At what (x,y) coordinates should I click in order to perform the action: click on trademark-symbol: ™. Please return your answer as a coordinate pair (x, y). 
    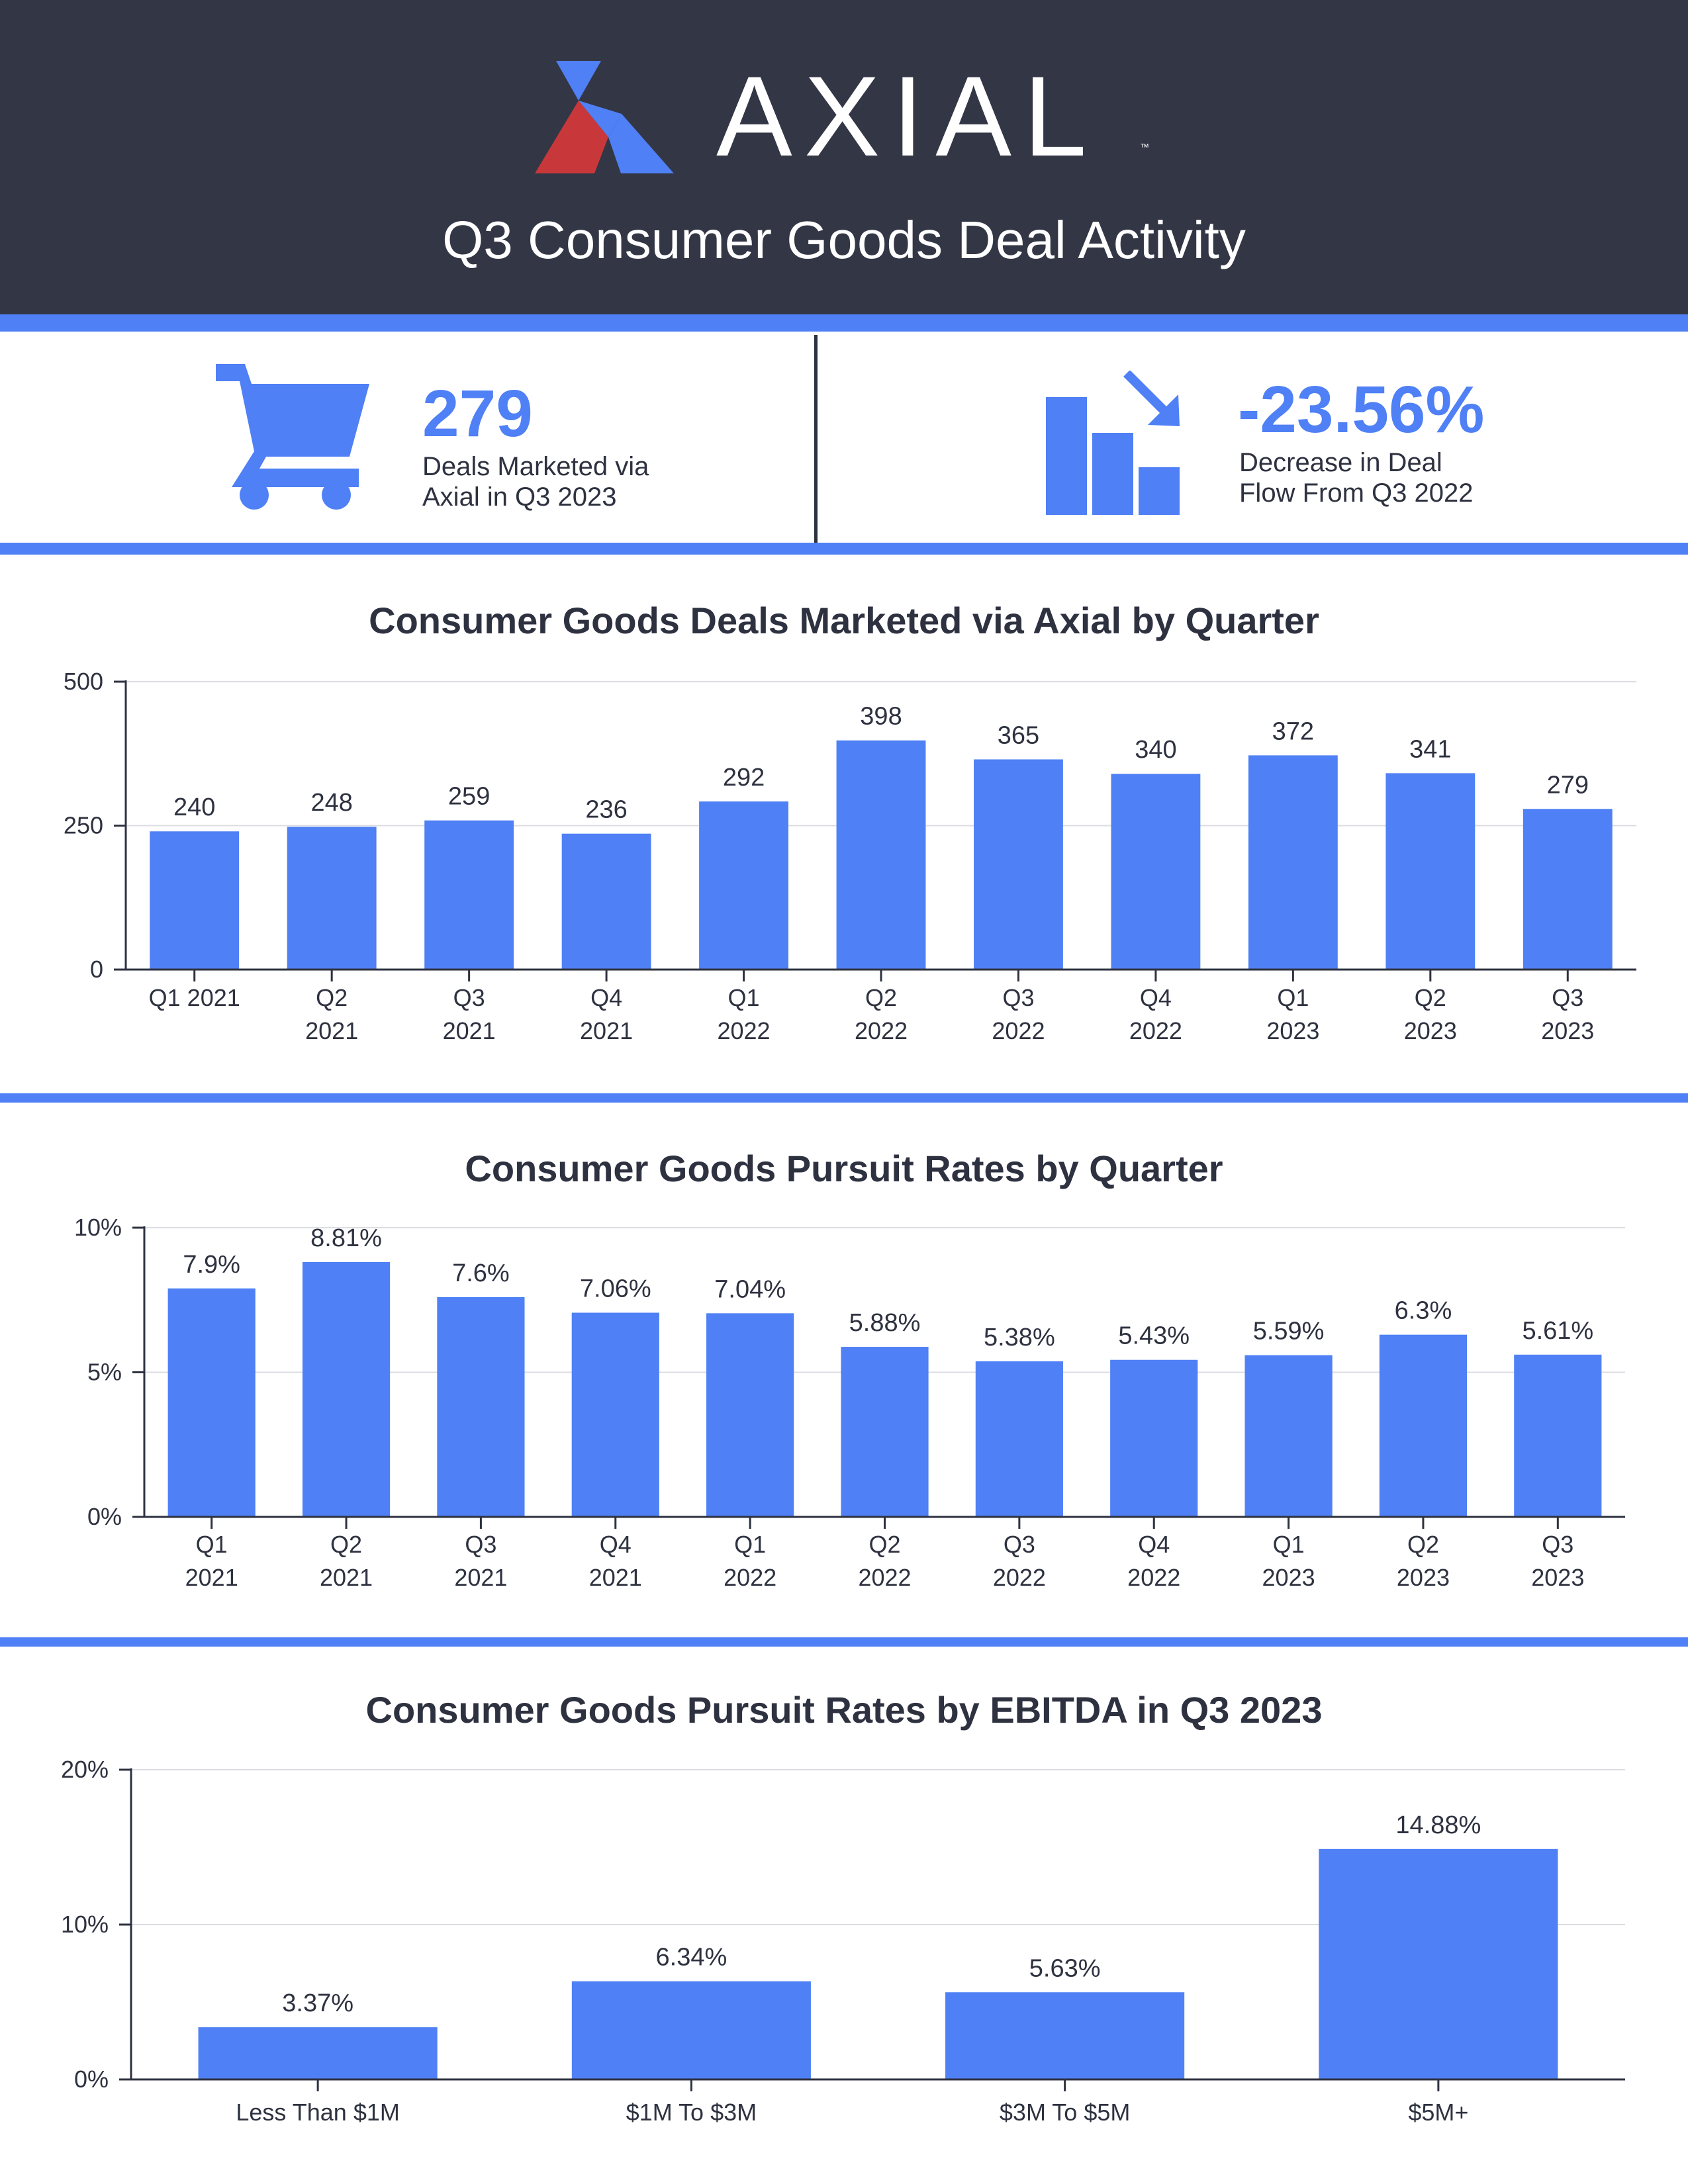
    Looking at the image, I should click on (1144, 147).